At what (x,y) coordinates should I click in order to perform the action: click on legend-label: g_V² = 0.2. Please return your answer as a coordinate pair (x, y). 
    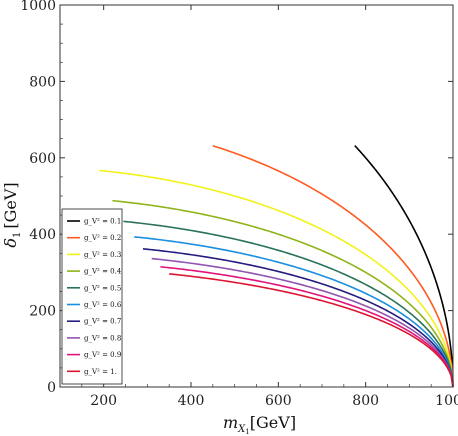
    Looking at the image, I should click on (102, 238).